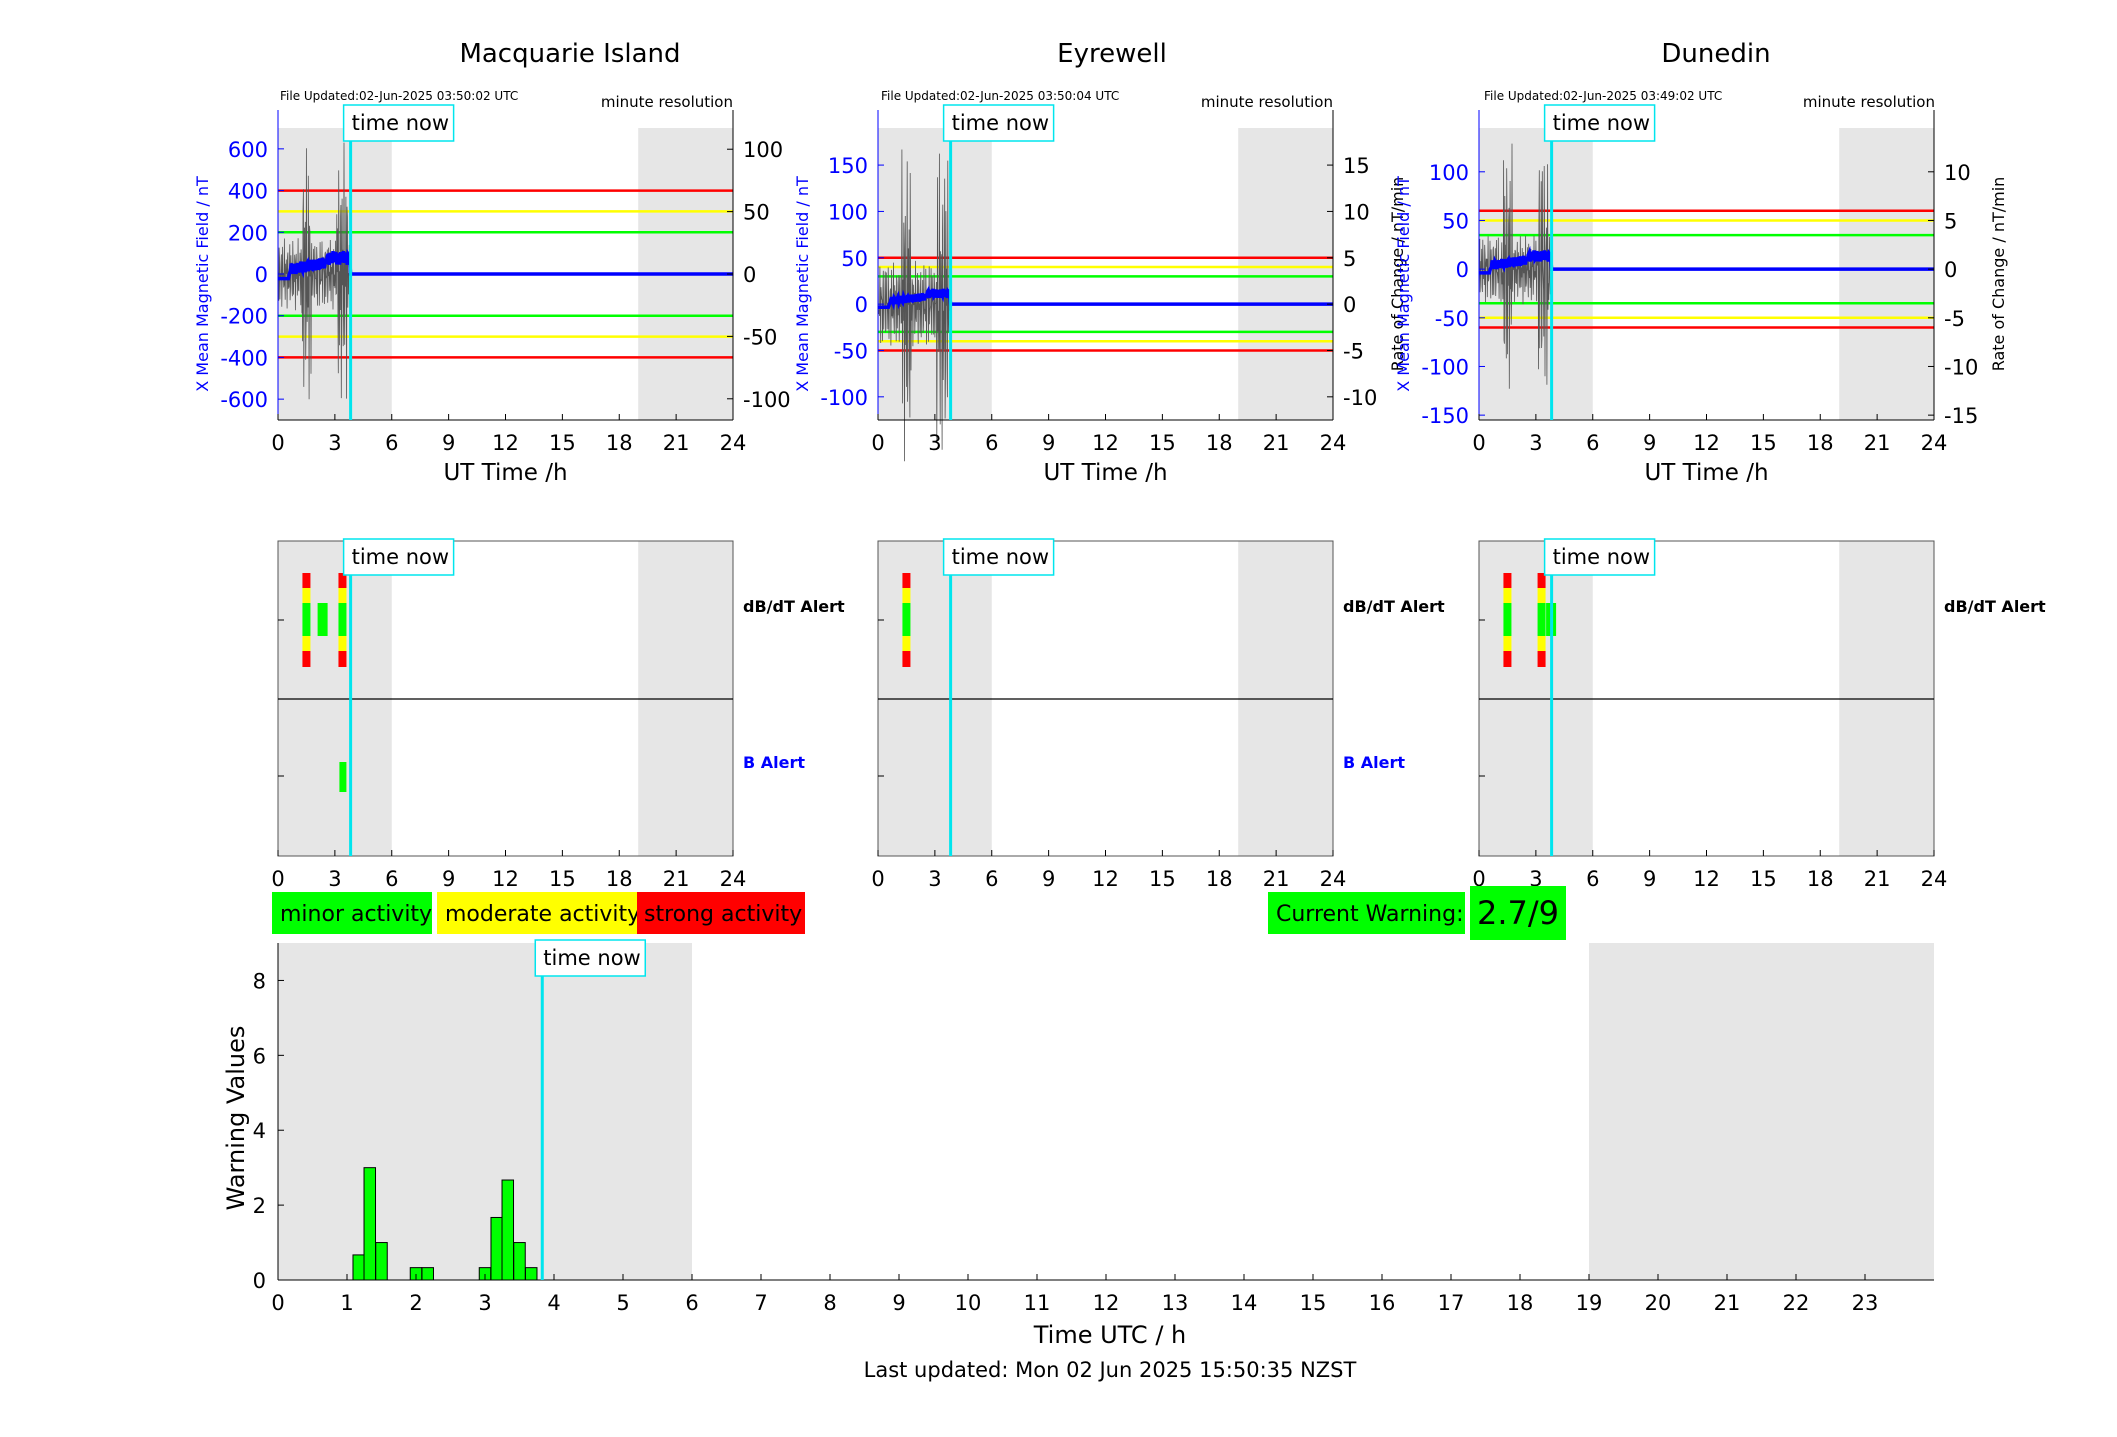  I want to click on night-shade, so click(1886, 274).